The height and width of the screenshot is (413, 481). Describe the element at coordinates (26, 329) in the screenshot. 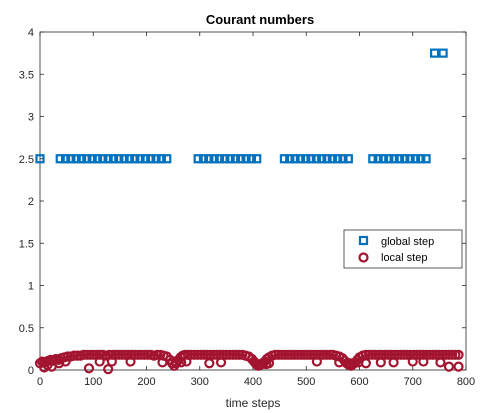

I see `y-tick-label: 0.5` at that location.